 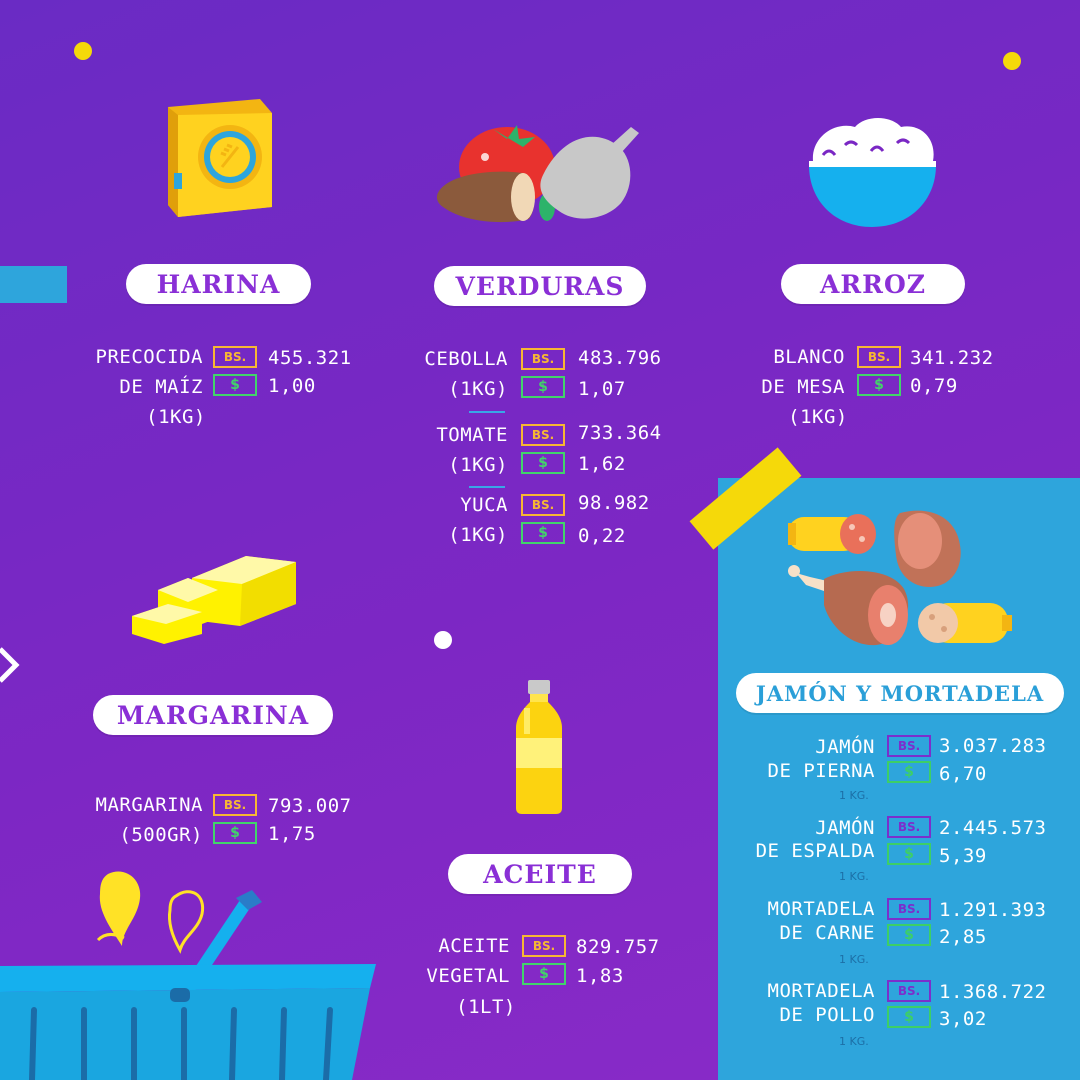 I want to click on bs-price: 3.037.283, so click(x=993, y=746).